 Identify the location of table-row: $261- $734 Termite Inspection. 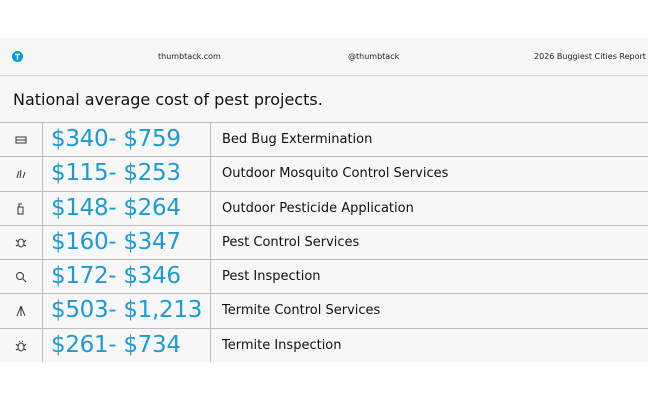
(324, 345).